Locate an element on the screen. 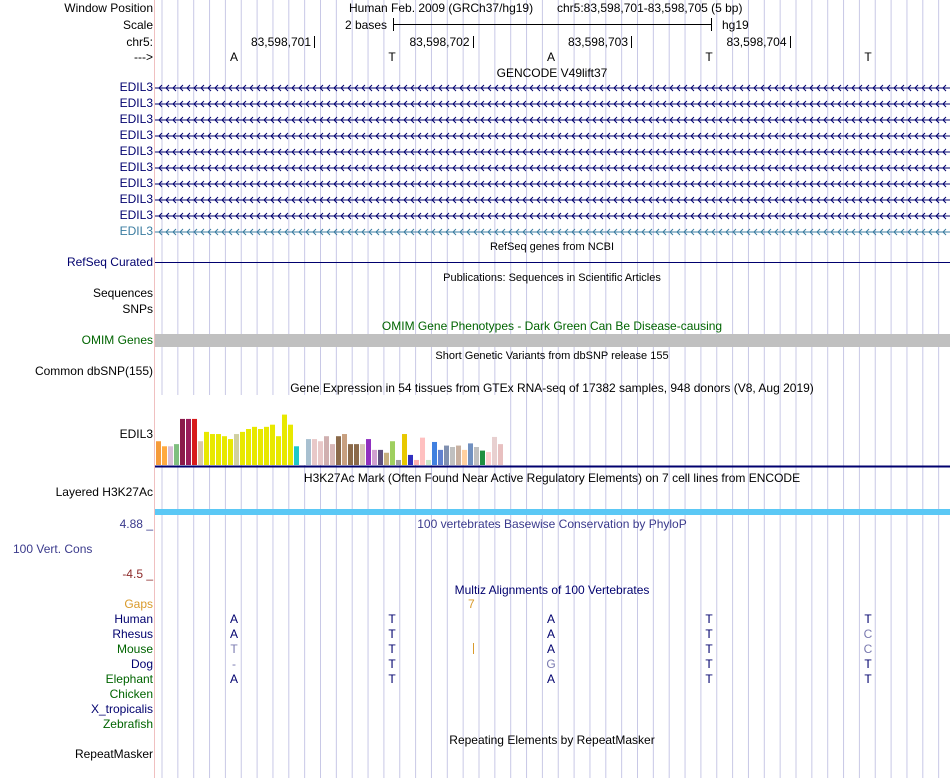  label-window-position: Window Position is located at coordinates (108, 8).